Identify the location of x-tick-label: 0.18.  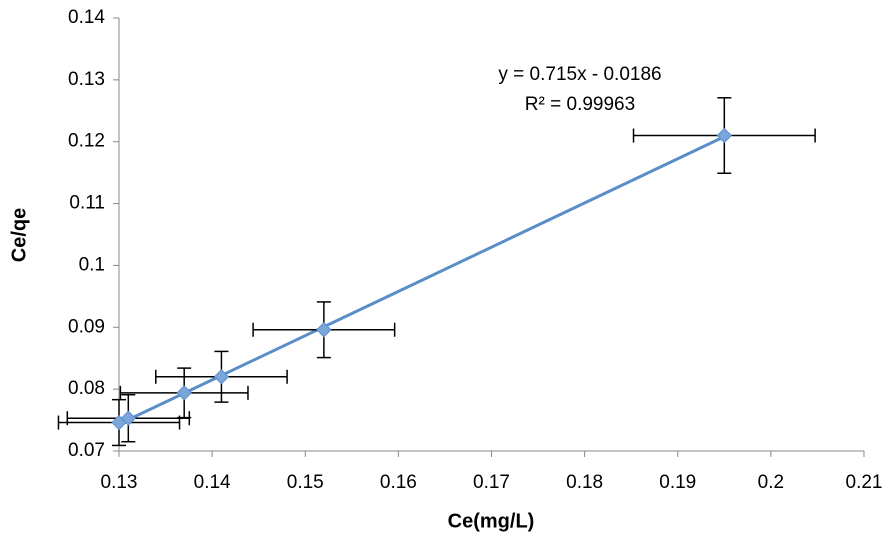
(584, 482).